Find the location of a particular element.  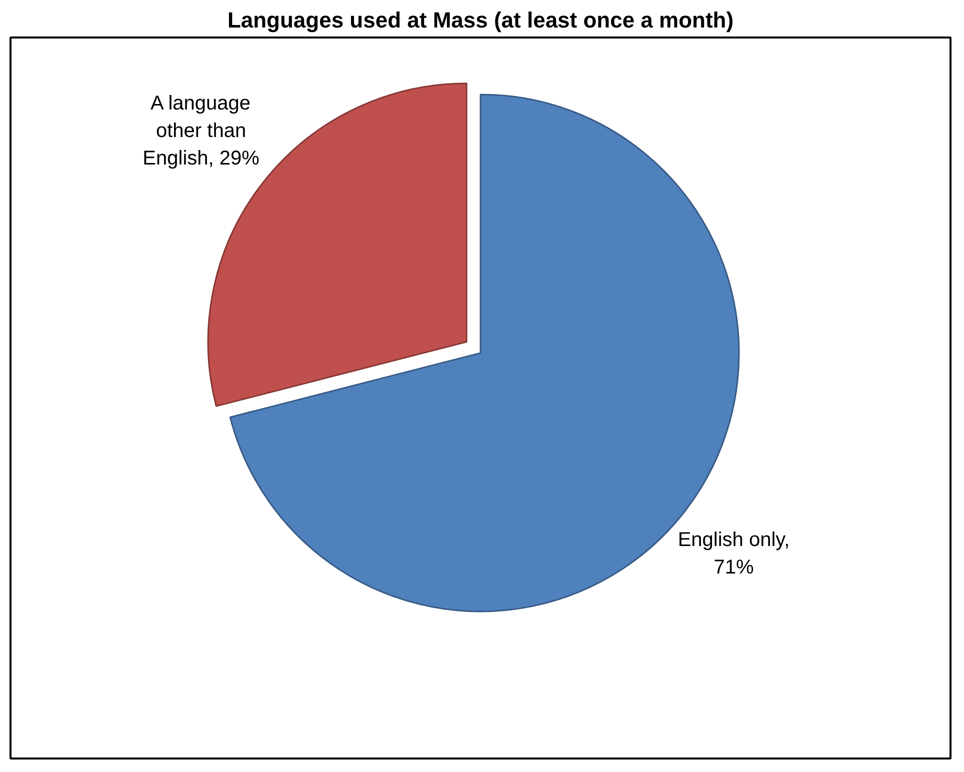

slice-label: A language other than English, 29% is located at coordinates (201, 131).